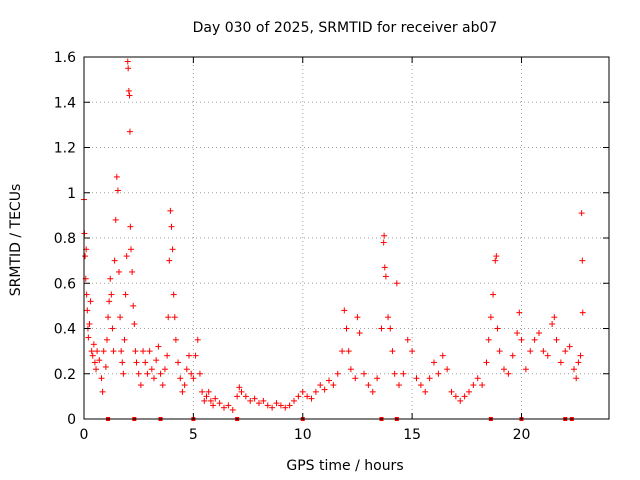 The width and height of the screenshot is (640, 480). Describe the element at coordinates (193, 435) in the screenshot. I see `x-tick-label: 5` at that location.